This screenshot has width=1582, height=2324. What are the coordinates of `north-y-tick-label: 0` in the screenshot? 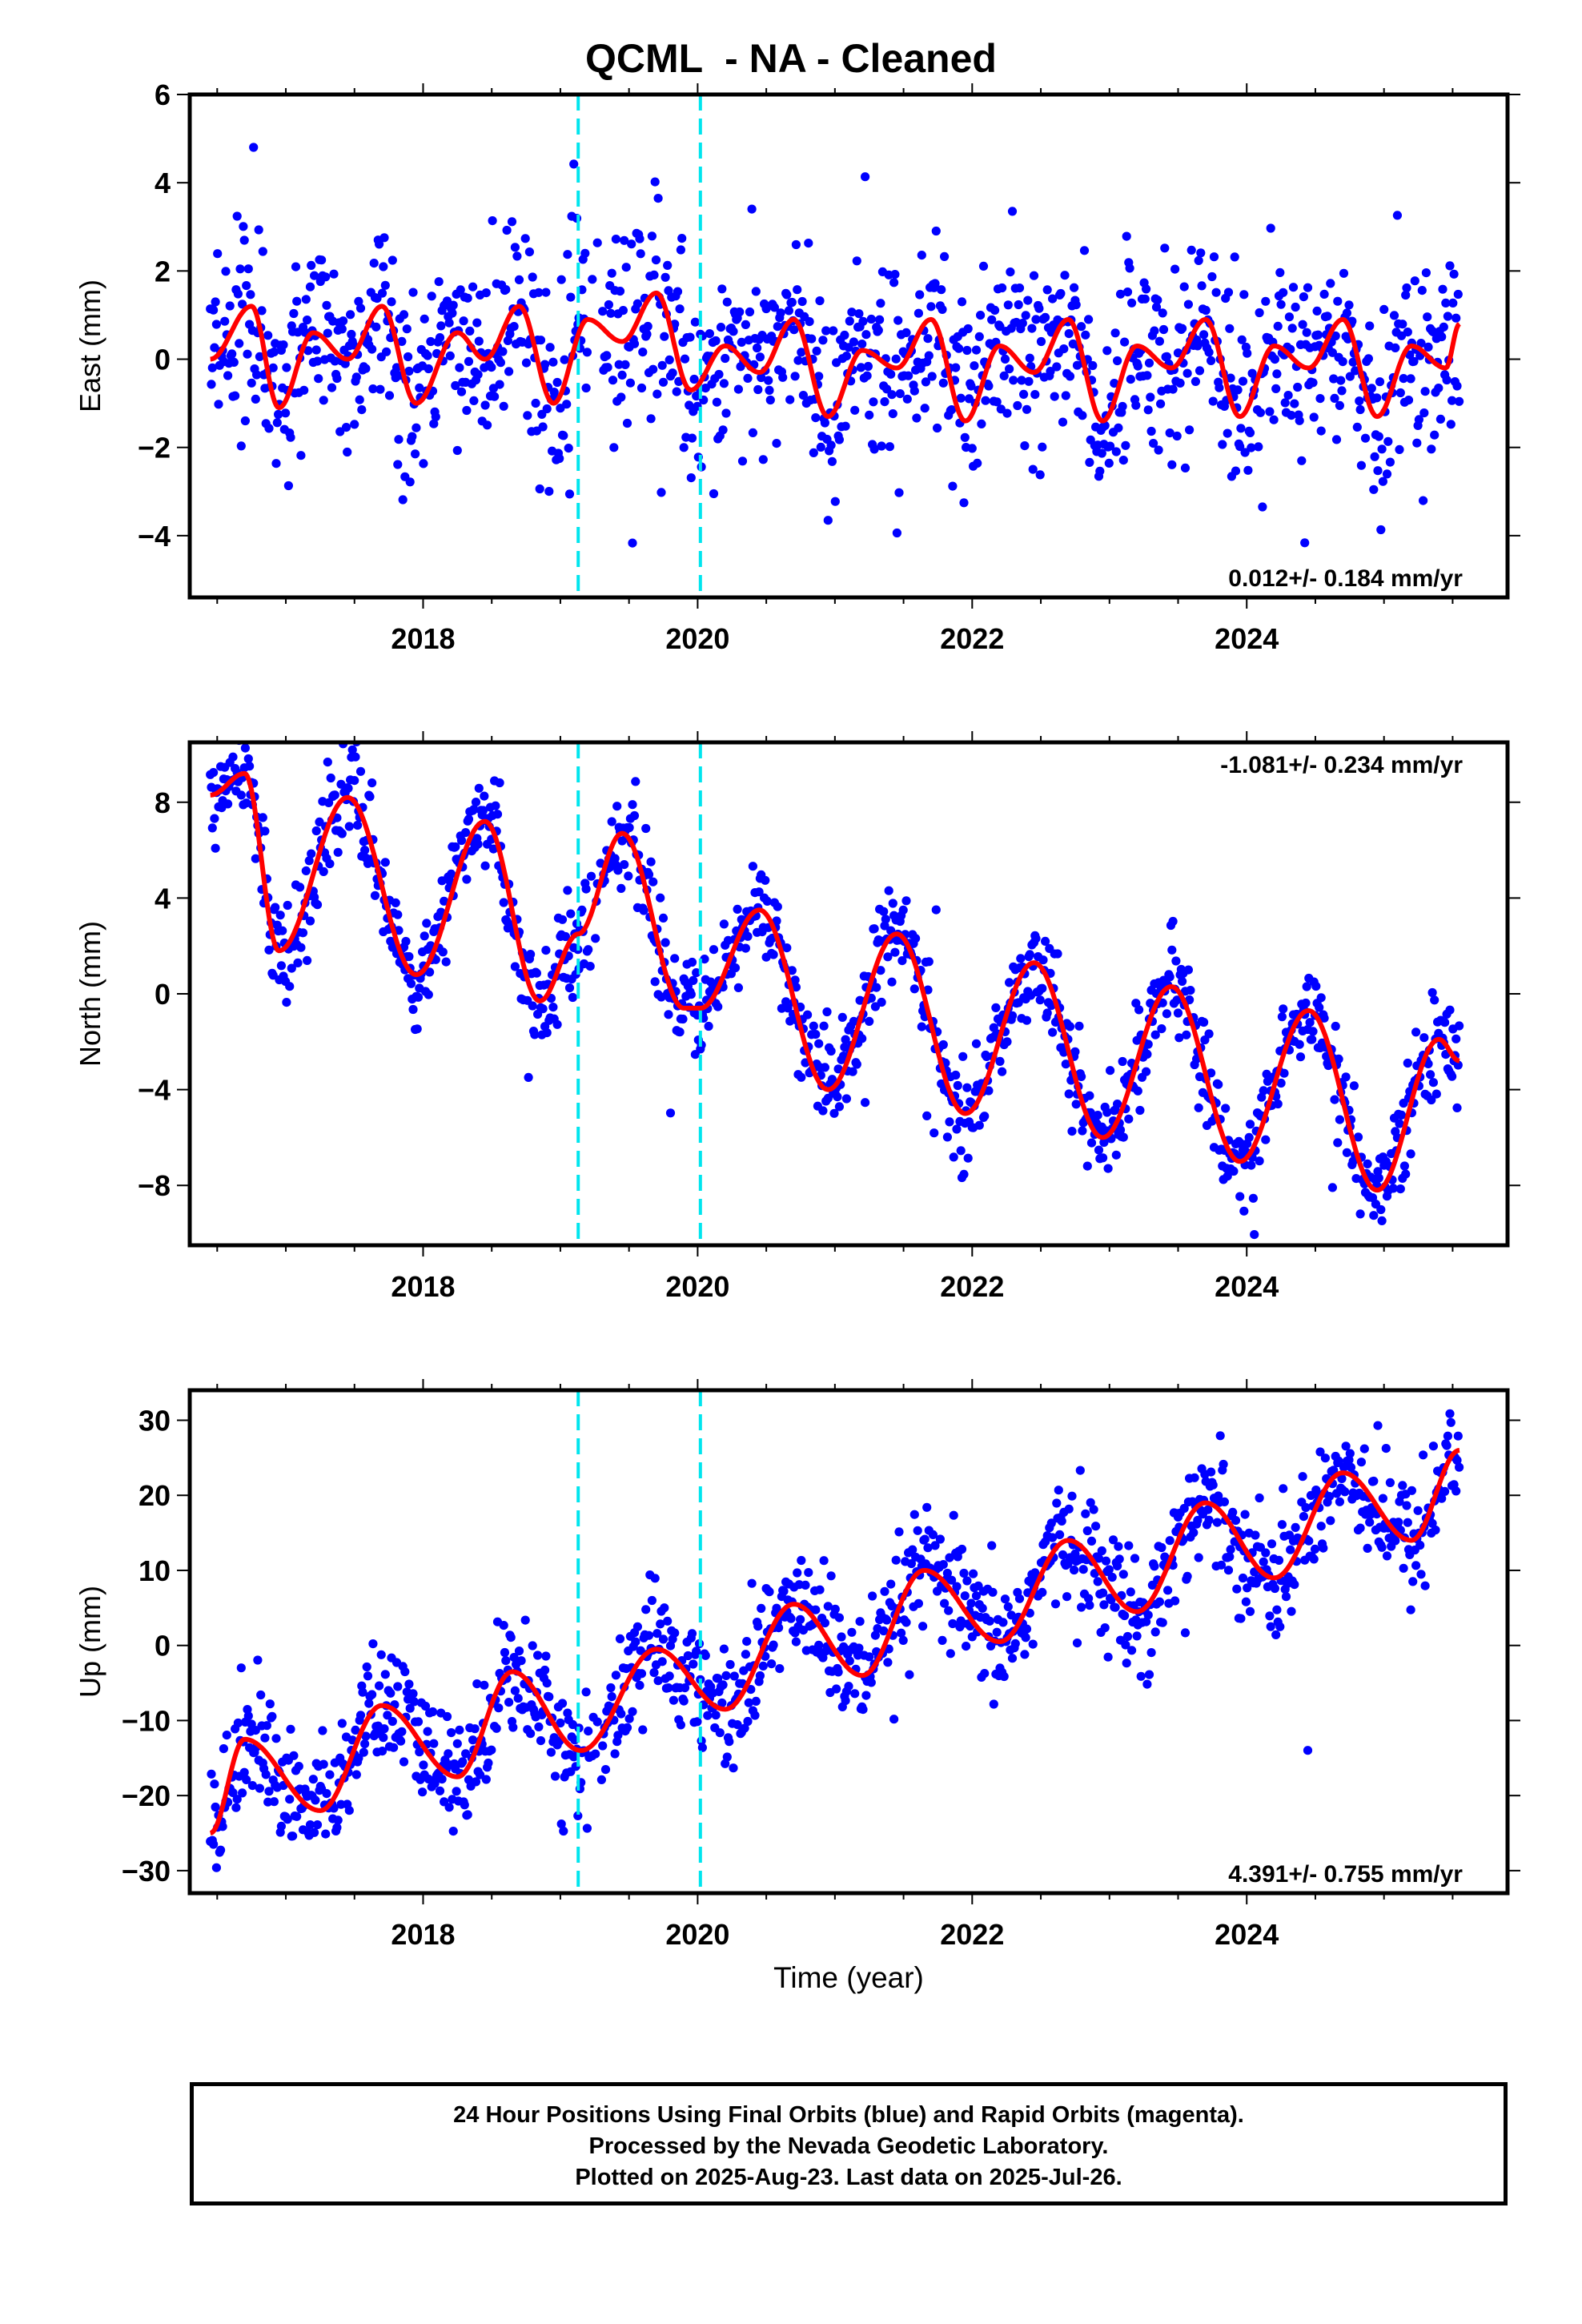 It's located at (163, 994).